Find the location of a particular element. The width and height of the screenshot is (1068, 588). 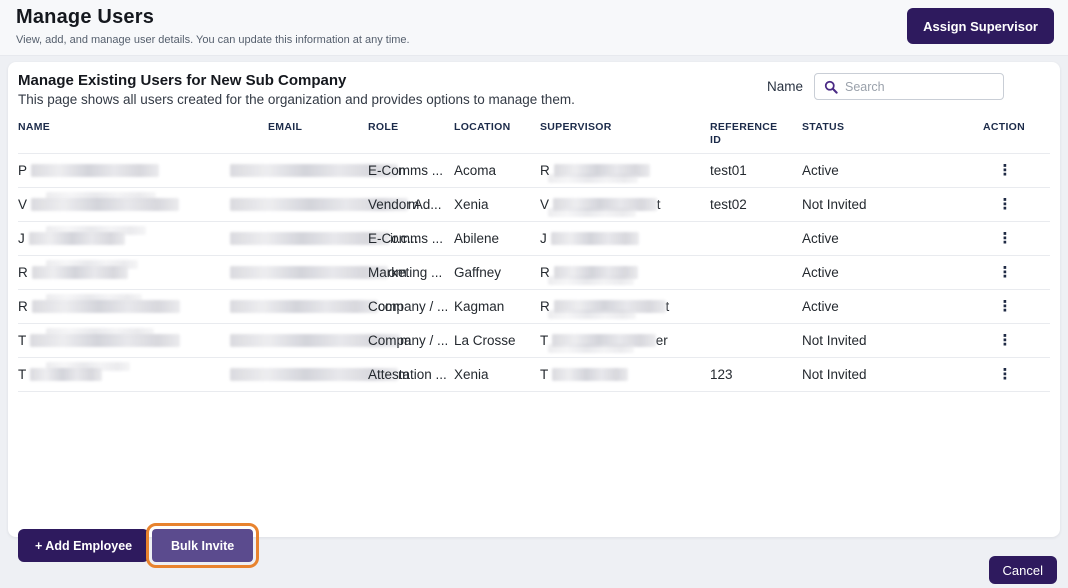

col-header-name: NAME is located at coordinates (34, 127).